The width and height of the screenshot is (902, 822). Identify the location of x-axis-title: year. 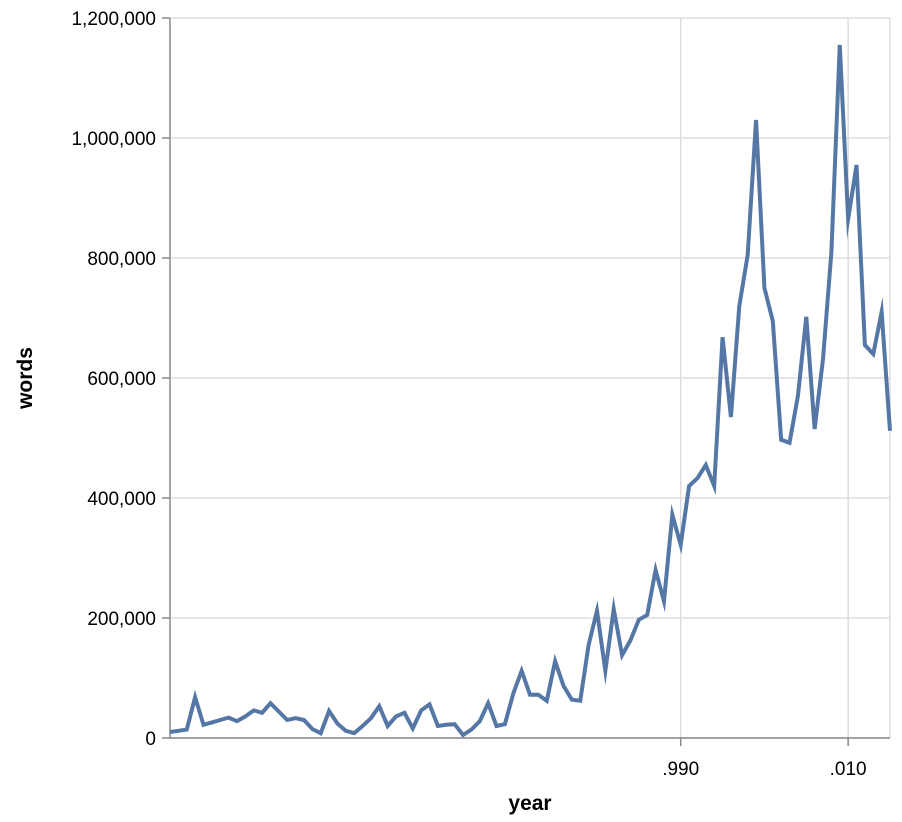
(529, 803).